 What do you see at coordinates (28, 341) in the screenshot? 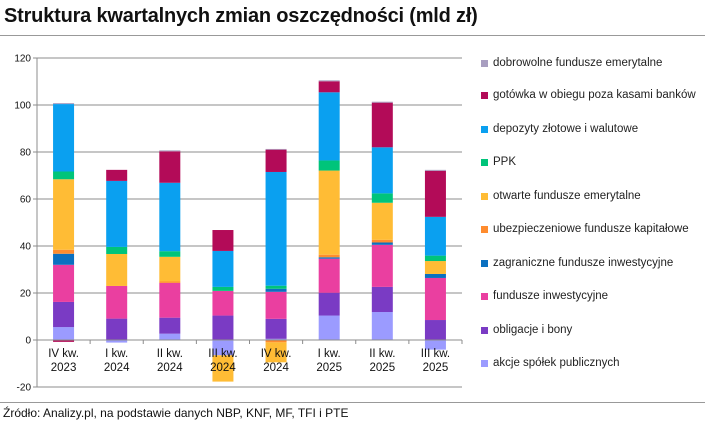
I see `y-tick-label: 0` at bounding box center [28, 341].